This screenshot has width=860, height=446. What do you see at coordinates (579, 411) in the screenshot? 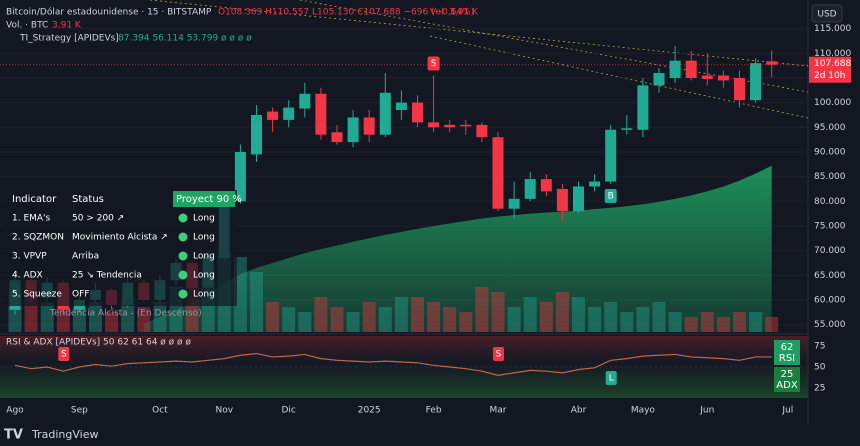
I see `x-tick-label: Abr` at bounding box center [579, 411].